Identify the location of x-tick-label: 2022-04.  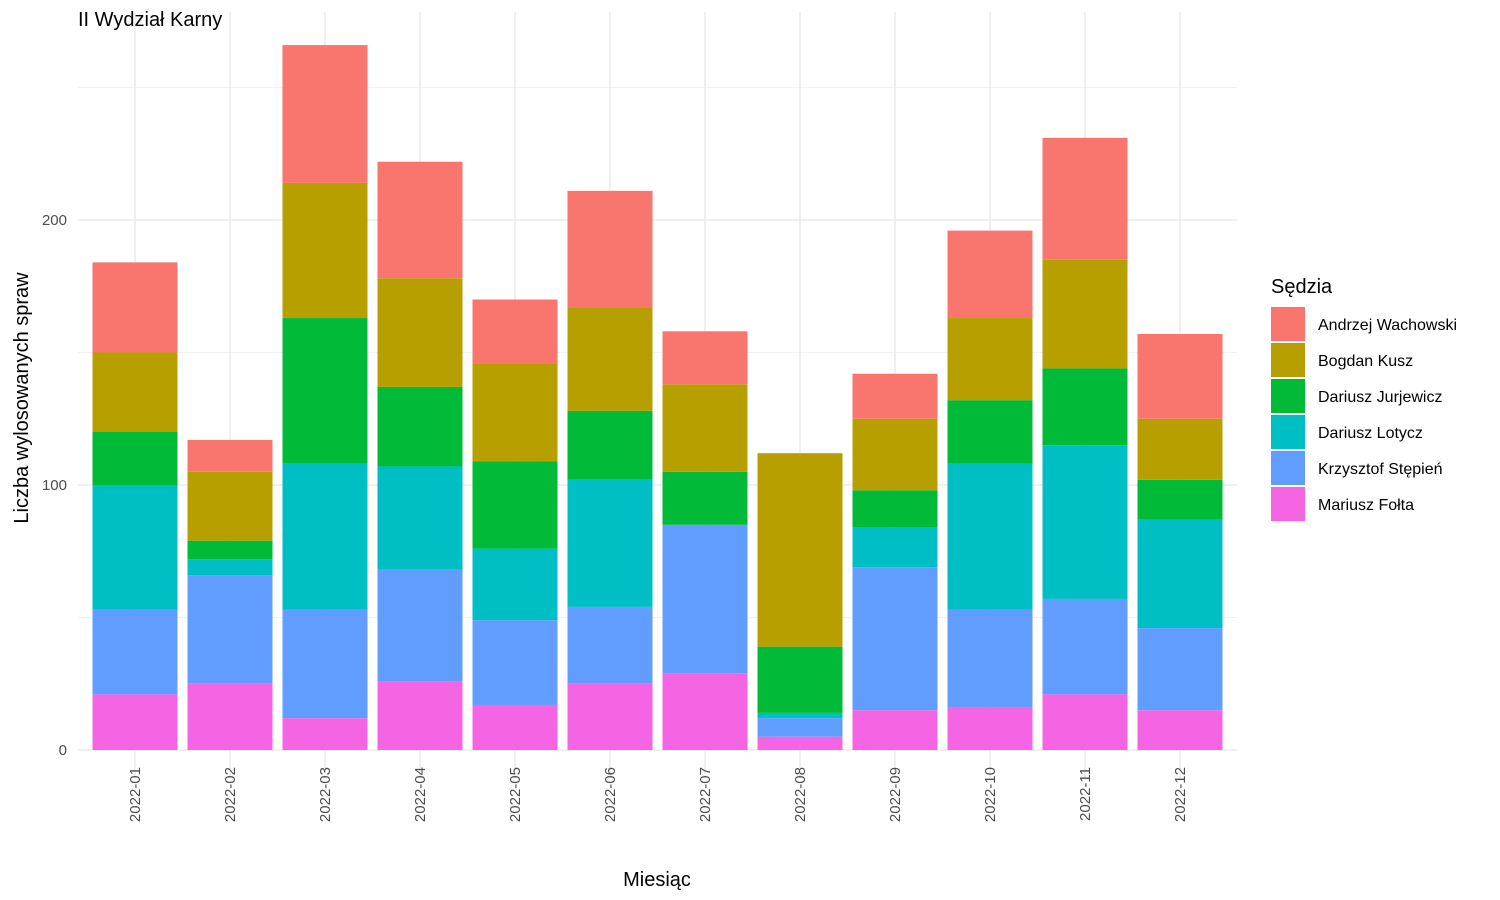
(420, 794).